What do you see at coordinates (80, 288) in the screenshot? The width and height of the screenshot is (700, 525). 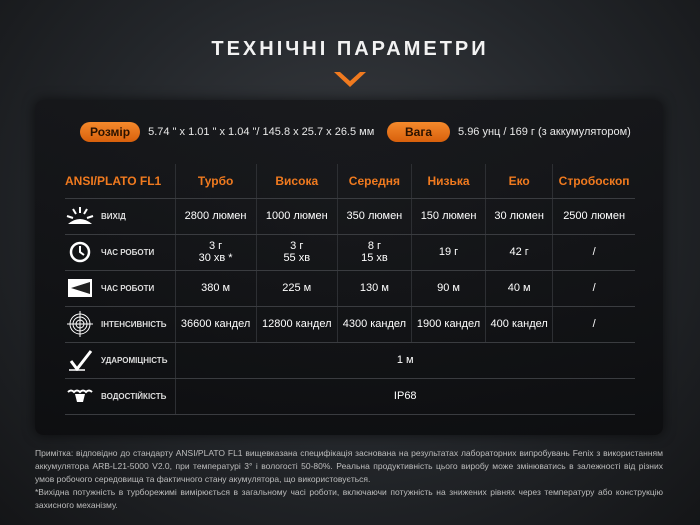 I see `beam-distance-icon` at bounding box center [80, 288].